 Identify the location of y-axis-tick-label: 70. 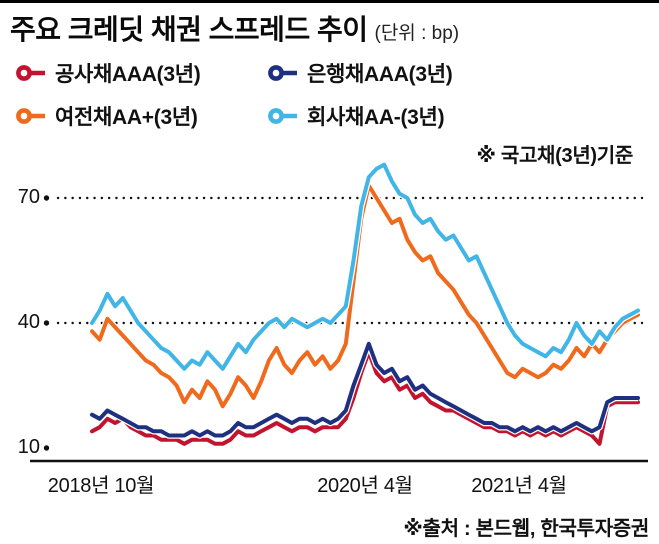
(28, 197).